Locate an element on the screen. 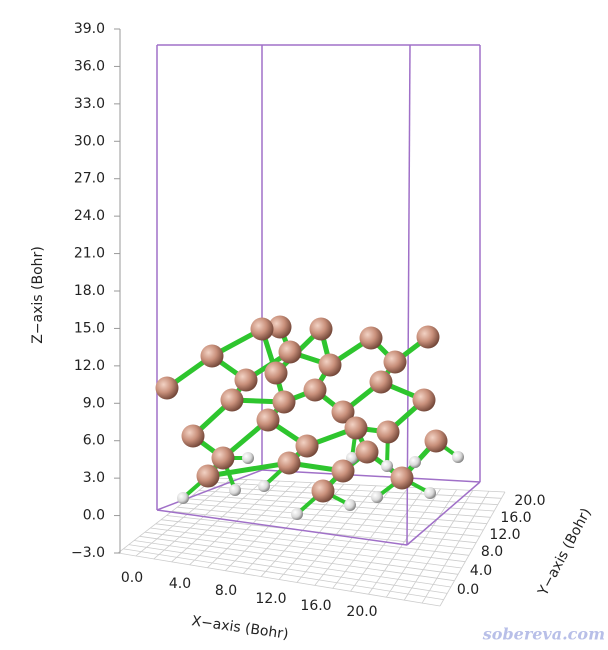  y-tick-label: 12.0 is located at coordinates (504, 535).